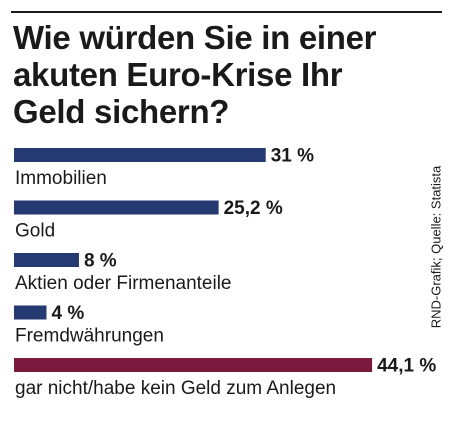 The width and height of the screenshot is (454, 434). What do you see at coordinates (89, 336) in the screenshot?
I see `category-label-4: Fremdwährungen` at bounding box center [89, 336].